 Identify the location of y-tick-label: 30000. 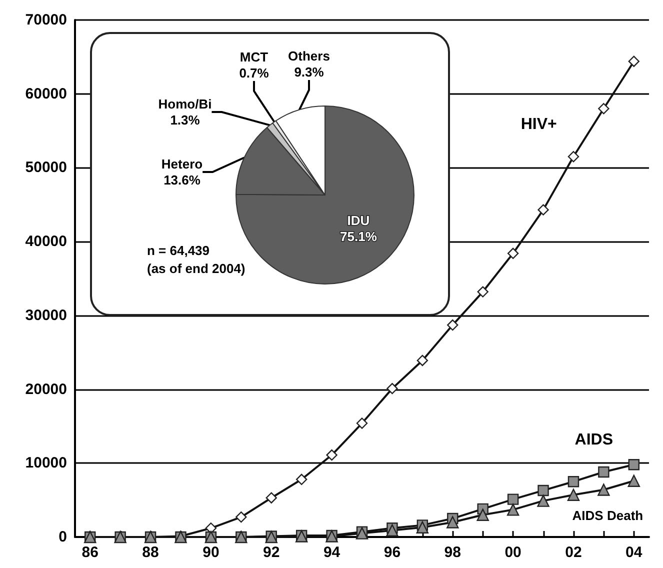
(46, 315).